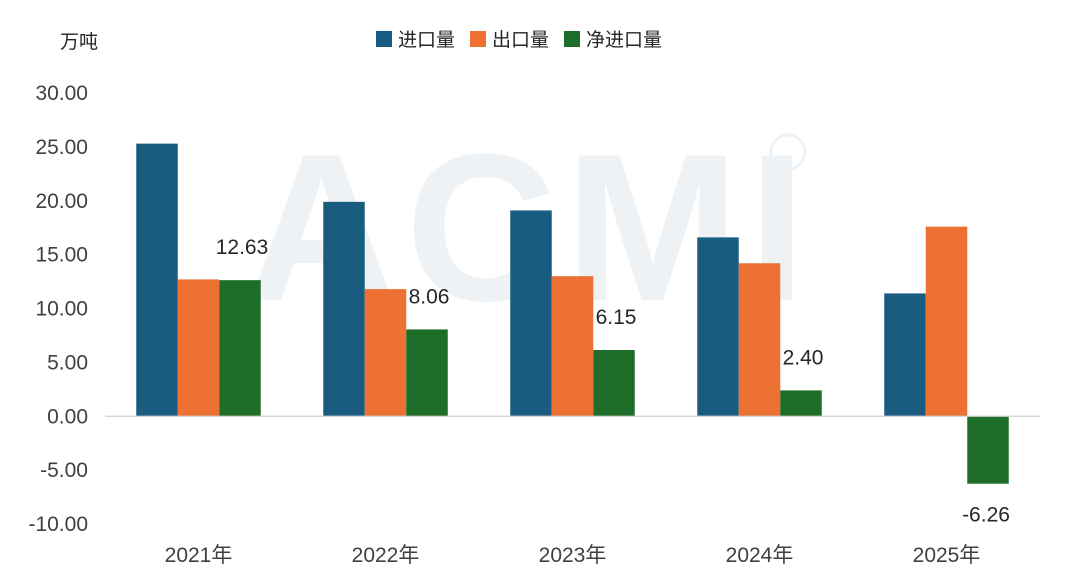  What do you see at coordinates (61, 309) in the screenshot?
I see `y-tick-label: 10.00` at bounding box center [61, 309].